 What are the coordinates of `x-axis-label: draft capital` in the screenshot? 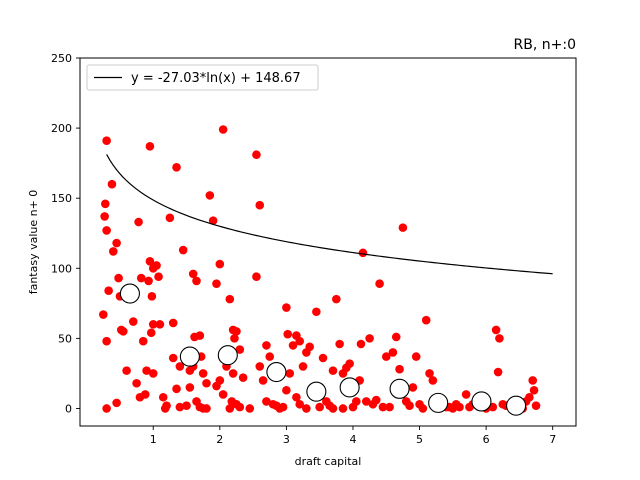 It's located at (328, 461).